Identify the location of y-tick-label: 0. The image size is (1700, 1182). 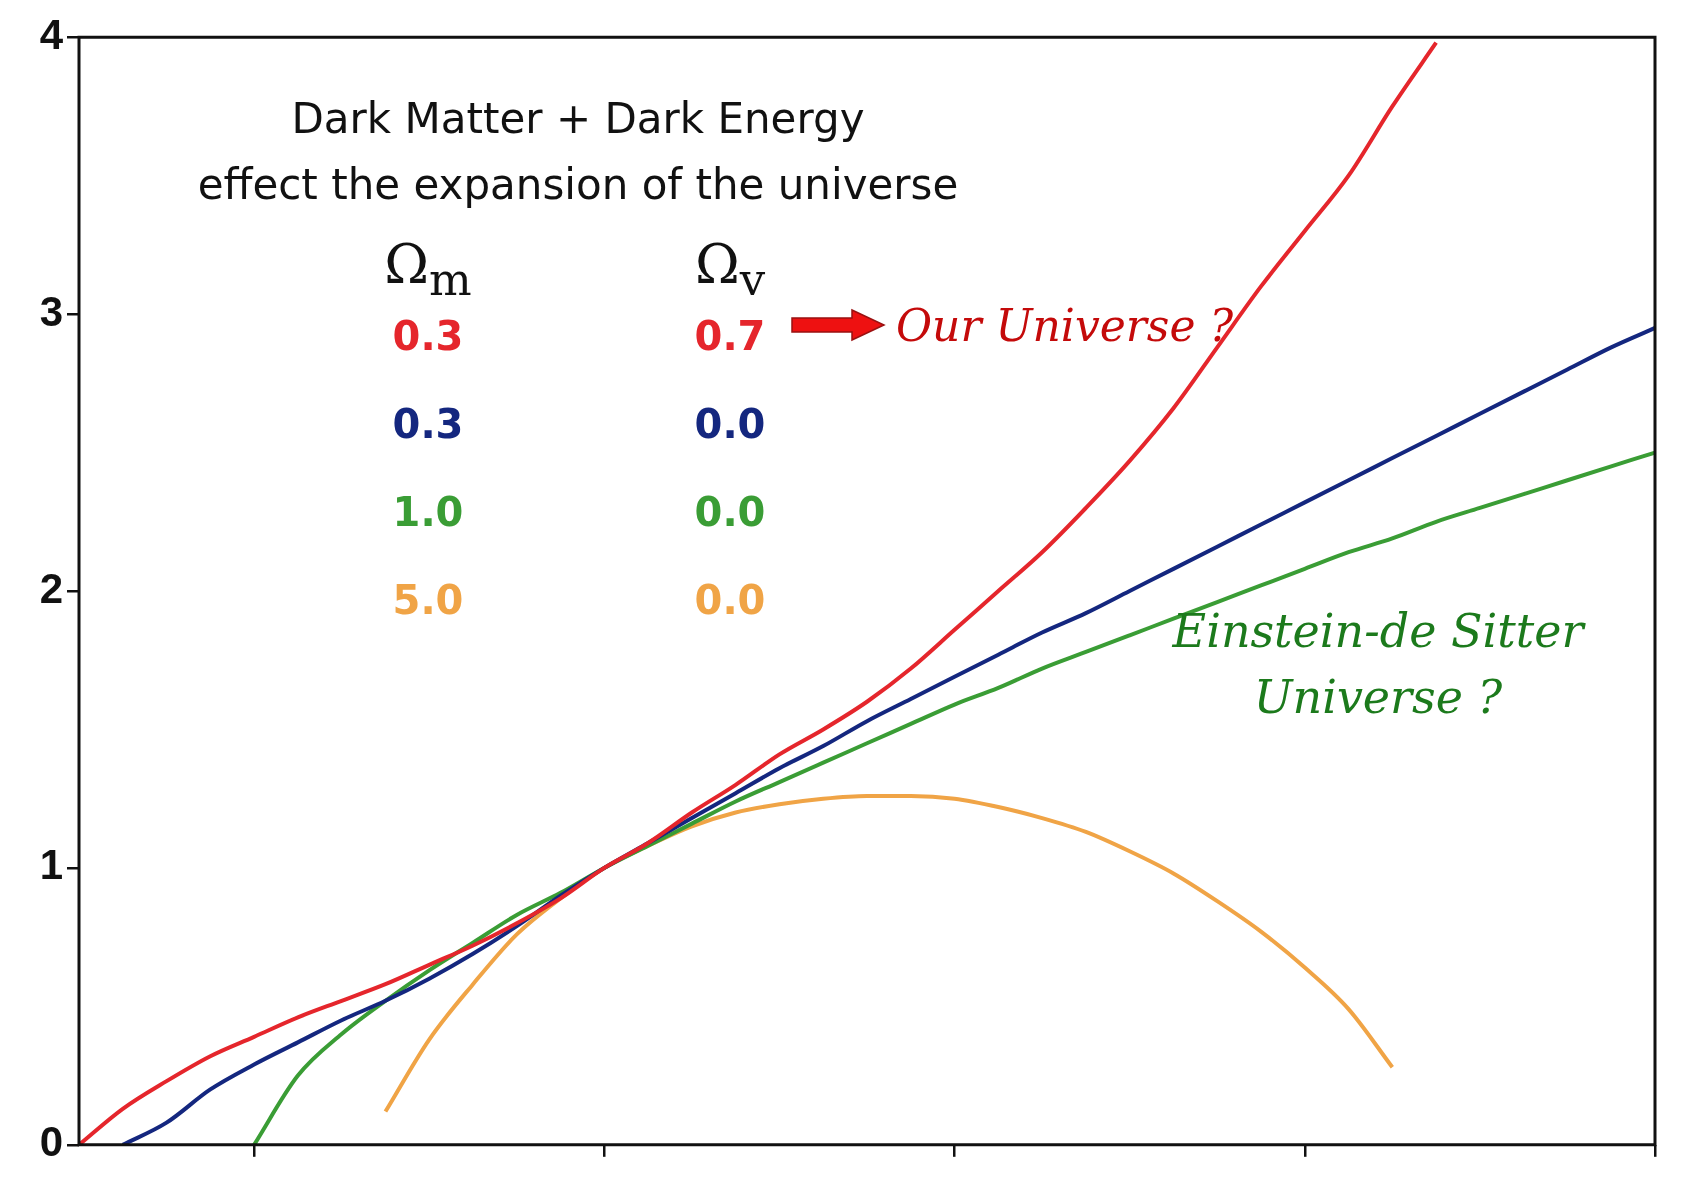
(51, 1142).